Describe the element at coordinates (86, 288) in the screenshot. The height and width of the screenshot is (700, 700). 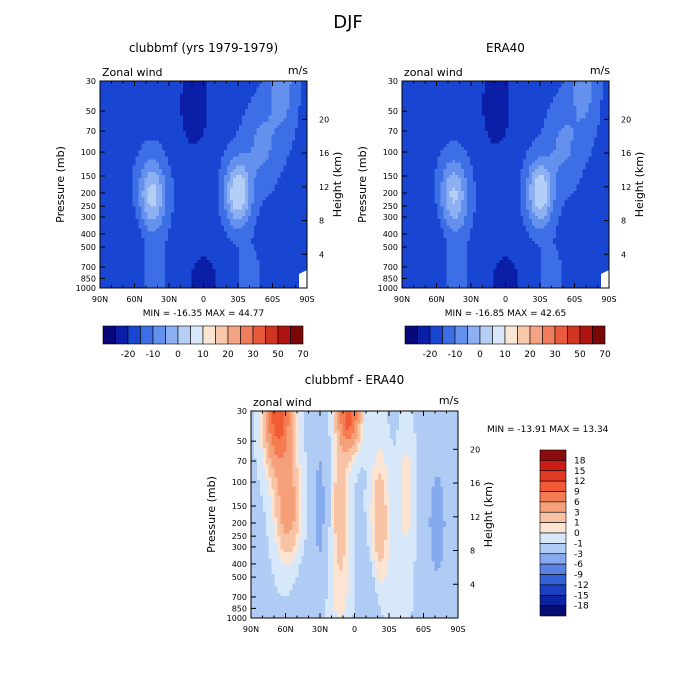
I see `y-tick-label: 1000` at that location.